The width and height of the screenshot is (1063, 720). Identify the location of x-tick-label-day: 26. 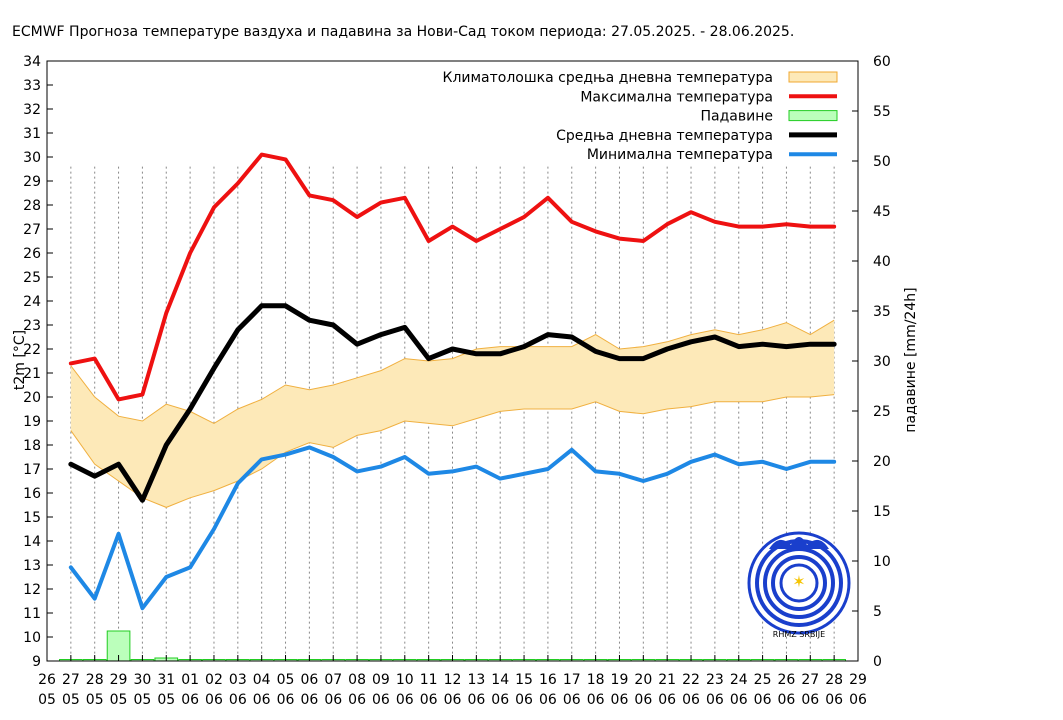
(787, 680).